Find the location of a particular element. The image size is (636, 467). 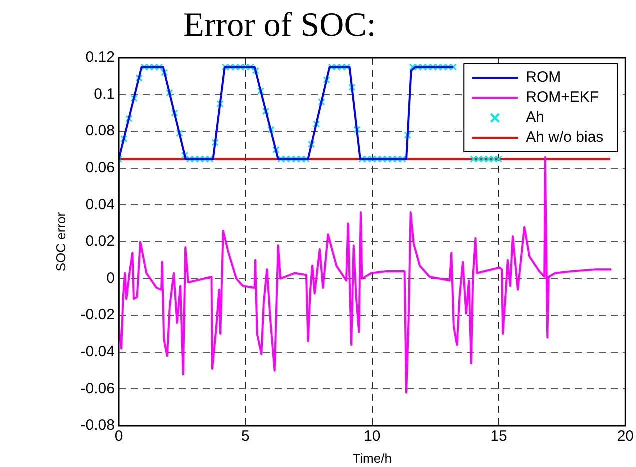

legend-label: ROM+EKF is located at coordinates (563, 97).